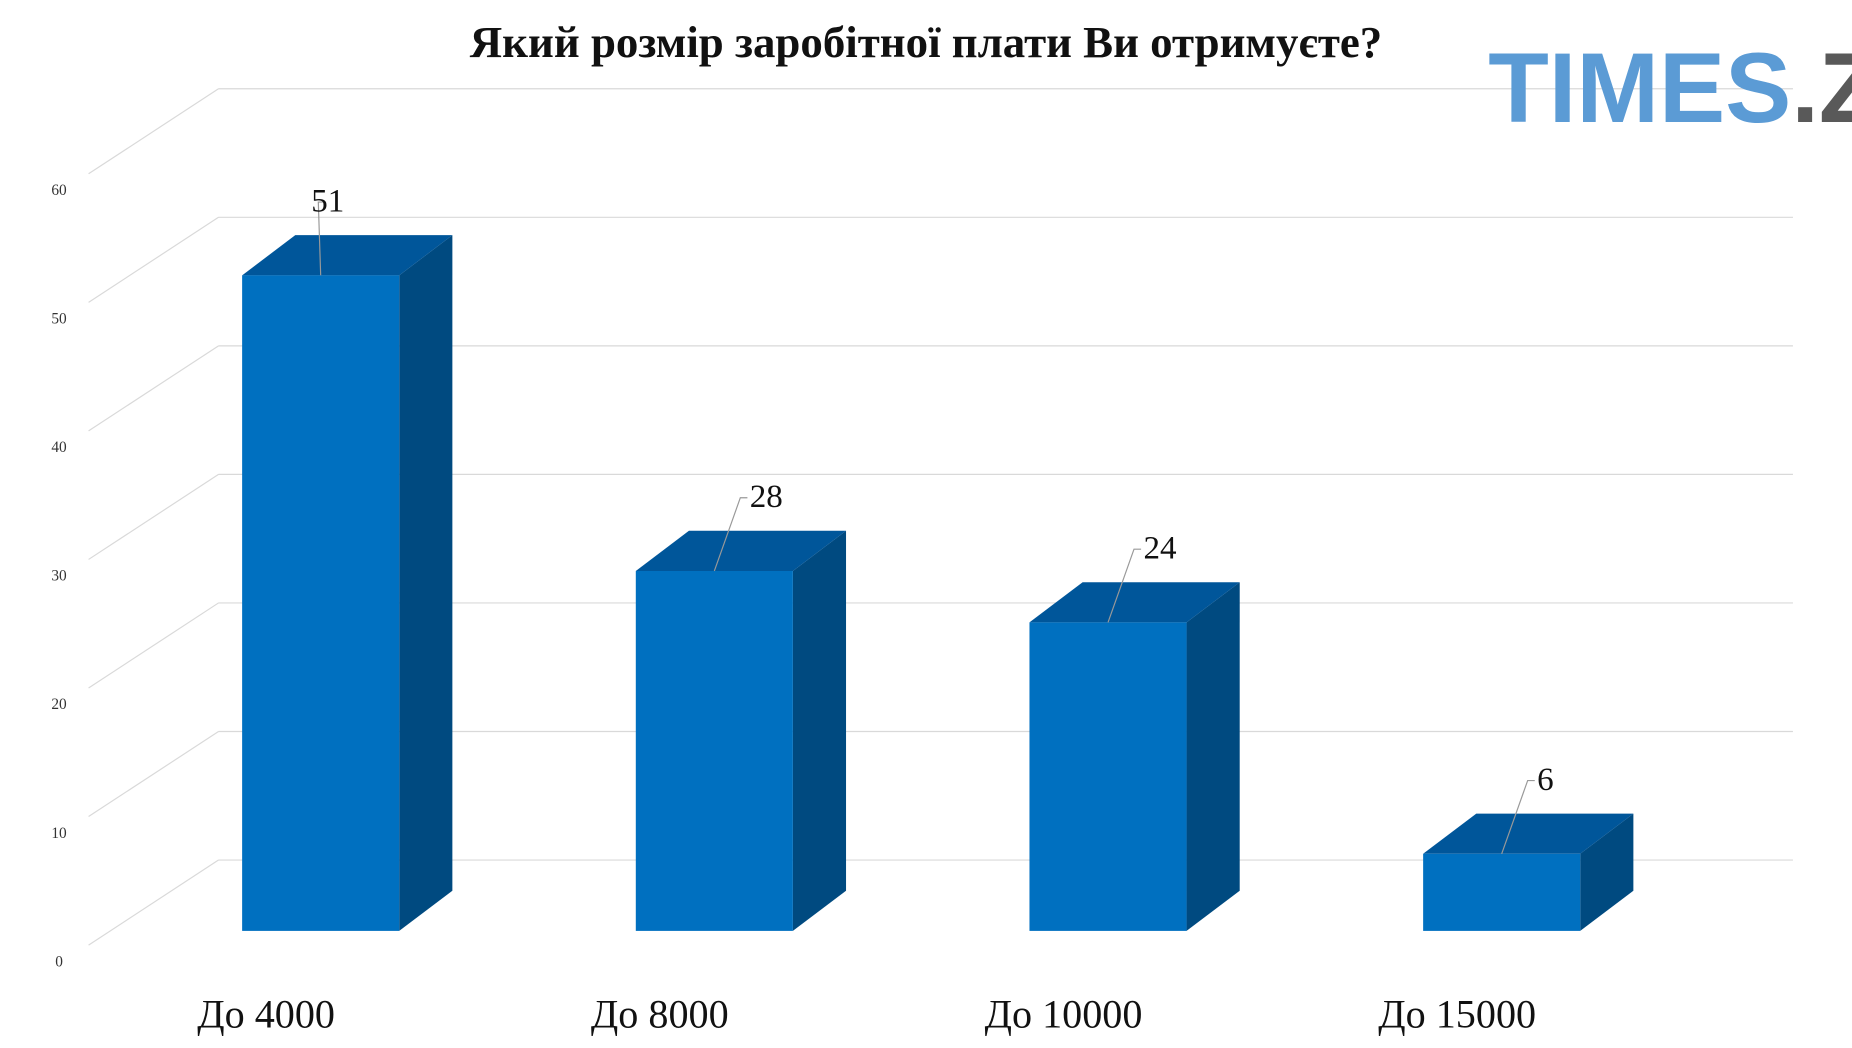  I want to click on value-label: 24, so click(1160, 549).